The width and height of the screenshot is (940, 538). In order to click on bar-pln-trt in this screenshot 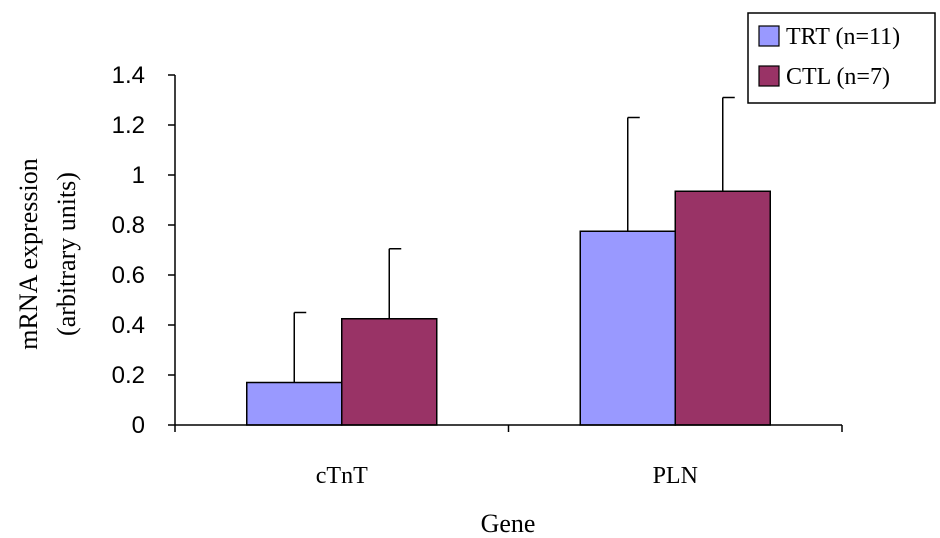, I will do `click(627, 328)`.